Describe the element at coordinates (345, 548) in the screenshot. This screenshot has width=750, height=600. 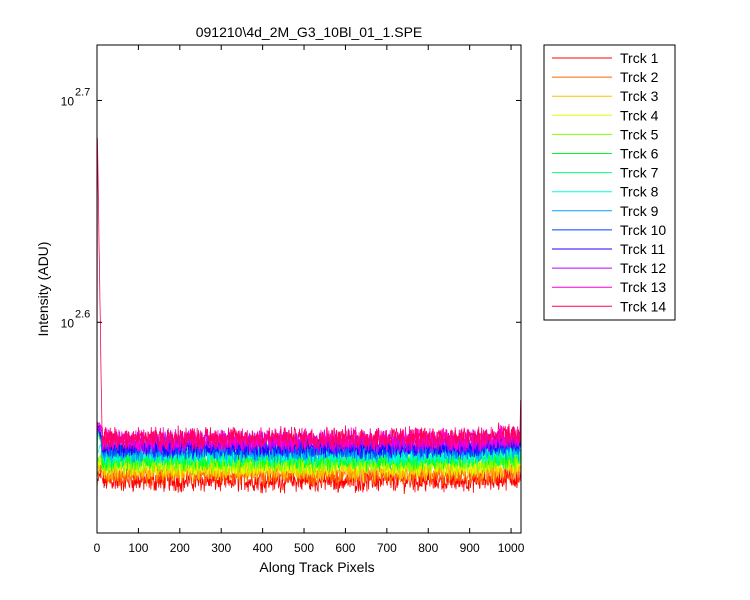
I see `x-tick-label: 600` at that location.